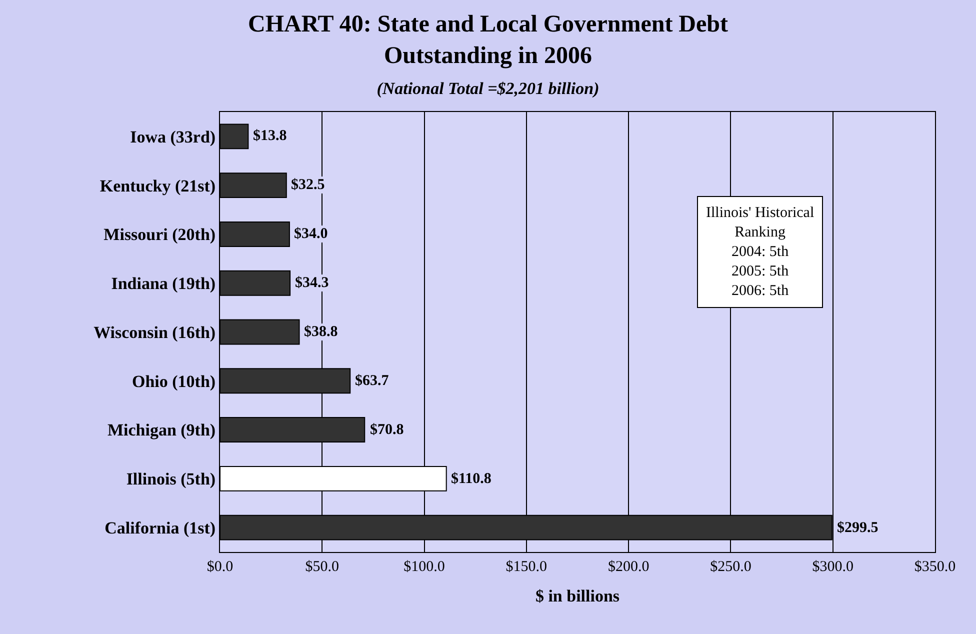  What do you see at coordinates (387, 430) in the screenshot?
I see `data-label: $70.8` at bounding box center [387, 430].